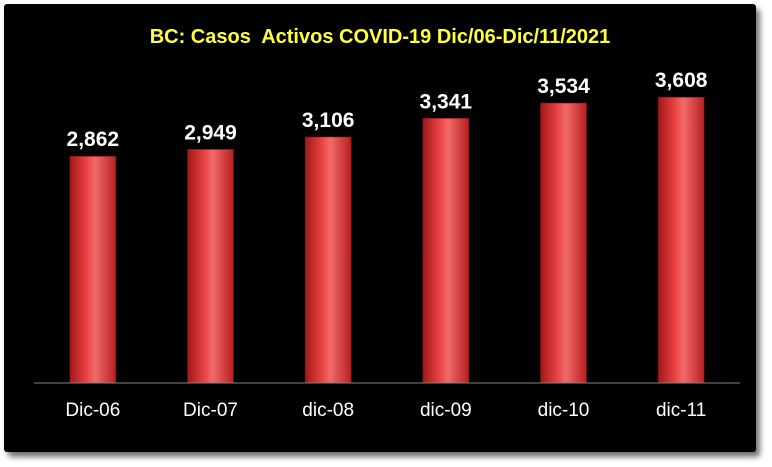 The width and height of the screenshot is (772, 467). Describe the element at coordinates (681, 410) in the screenshot. I see `x-tick-label: dic-11` at that location.